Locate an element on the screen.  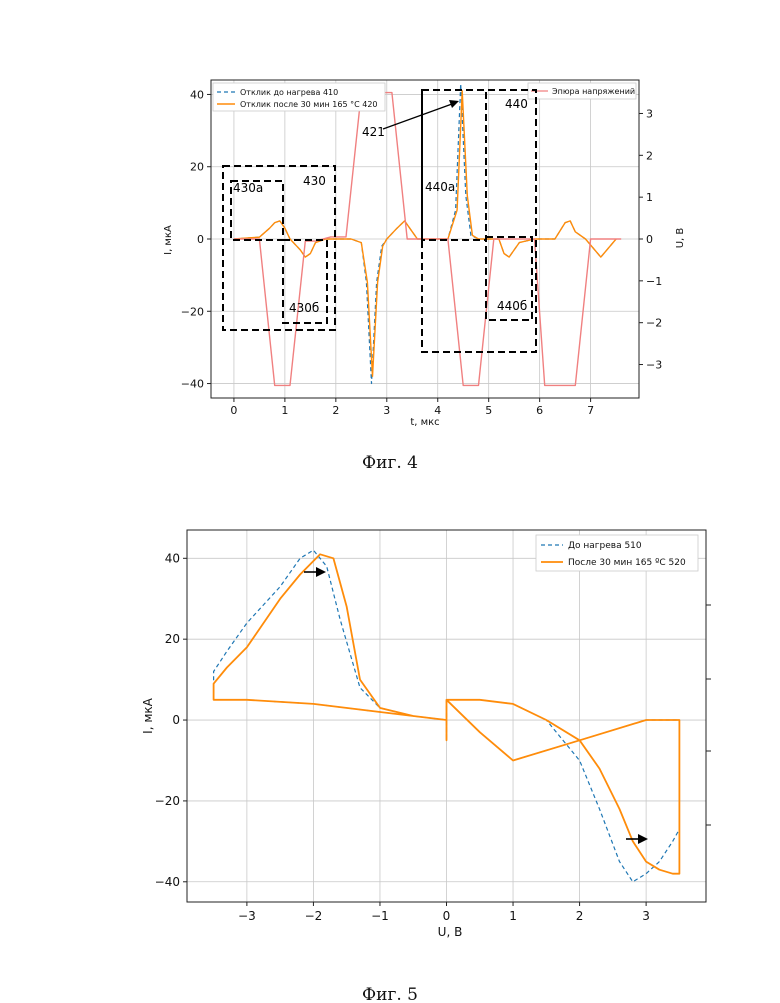
label-430: 430 is located at coordinates (314, 181).